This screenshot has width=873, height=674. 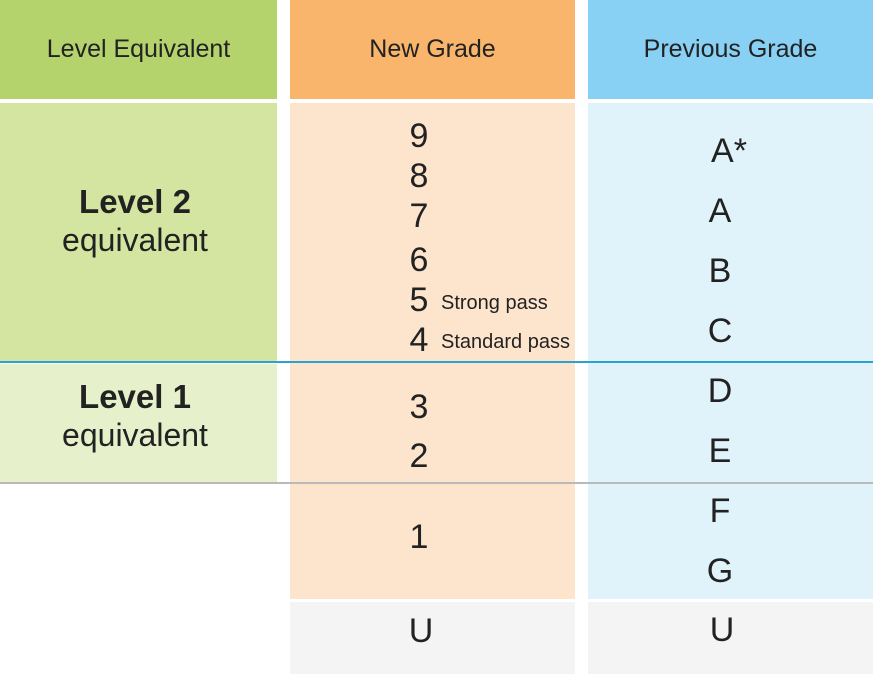 I want to click on new-grade-u-band, so click(x=432, y=638).